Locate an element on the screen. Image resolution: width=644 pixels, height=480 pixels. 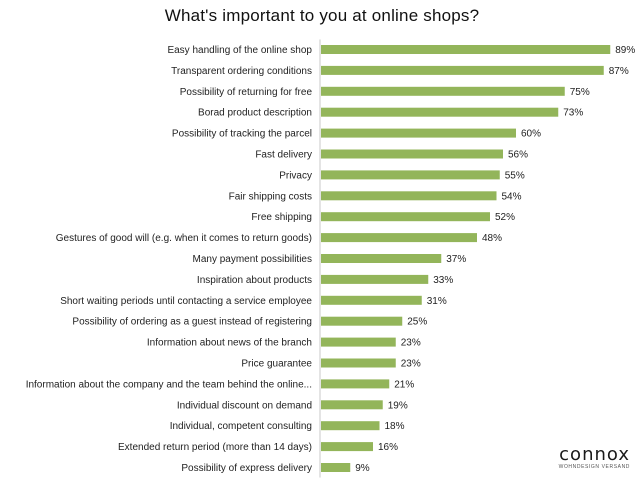
value-label: 21% is located at coordinates (404, 384).